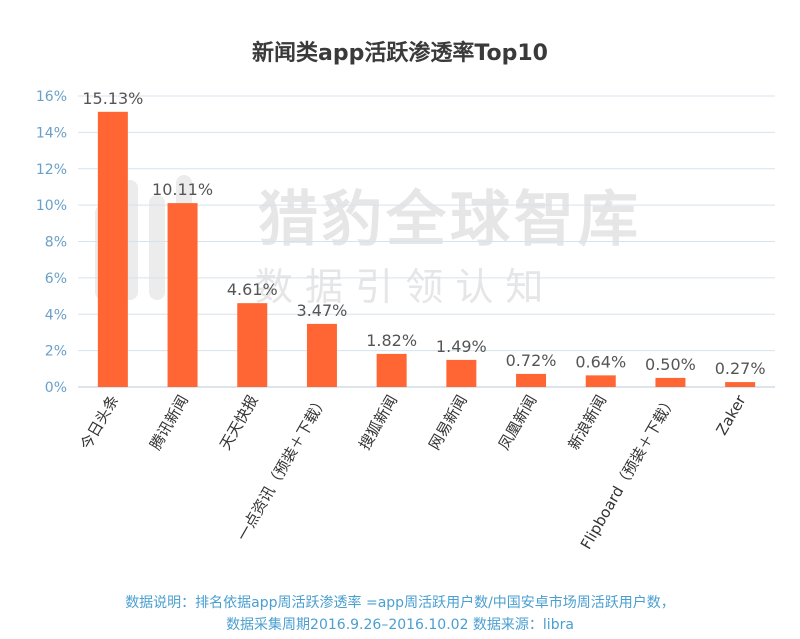  What do you see at coordinates (51, 206) in the screenshot?
I see `y-tick-label: 10%` at bounding box center [51, 206].